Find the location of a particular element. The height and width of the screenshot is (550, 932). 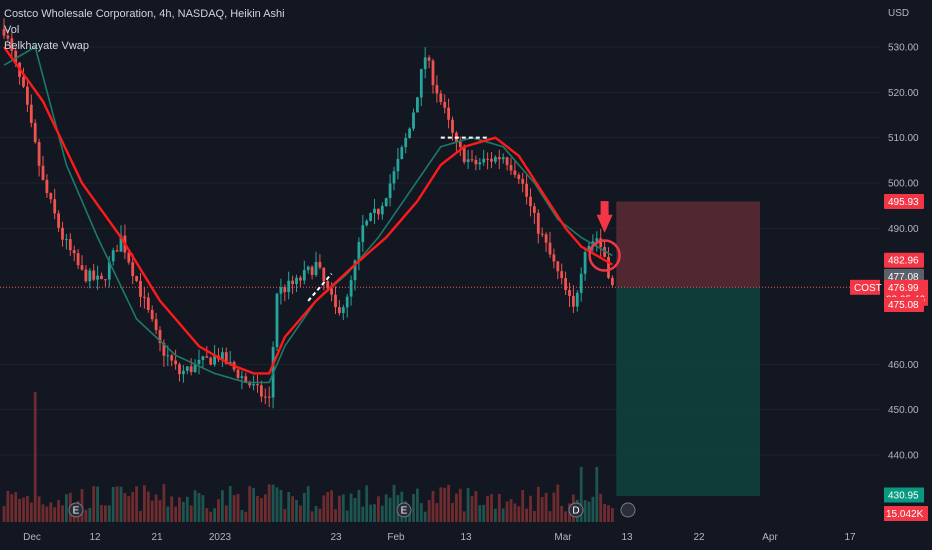

target-price-text: 430.95 is located at coordinates (903, 496).